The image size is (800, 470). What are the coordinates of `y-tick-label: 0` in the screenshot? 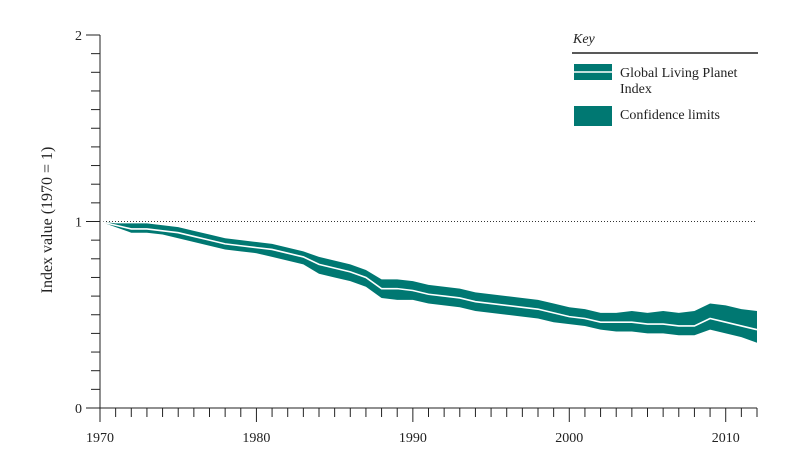 It's located at (78, 409).